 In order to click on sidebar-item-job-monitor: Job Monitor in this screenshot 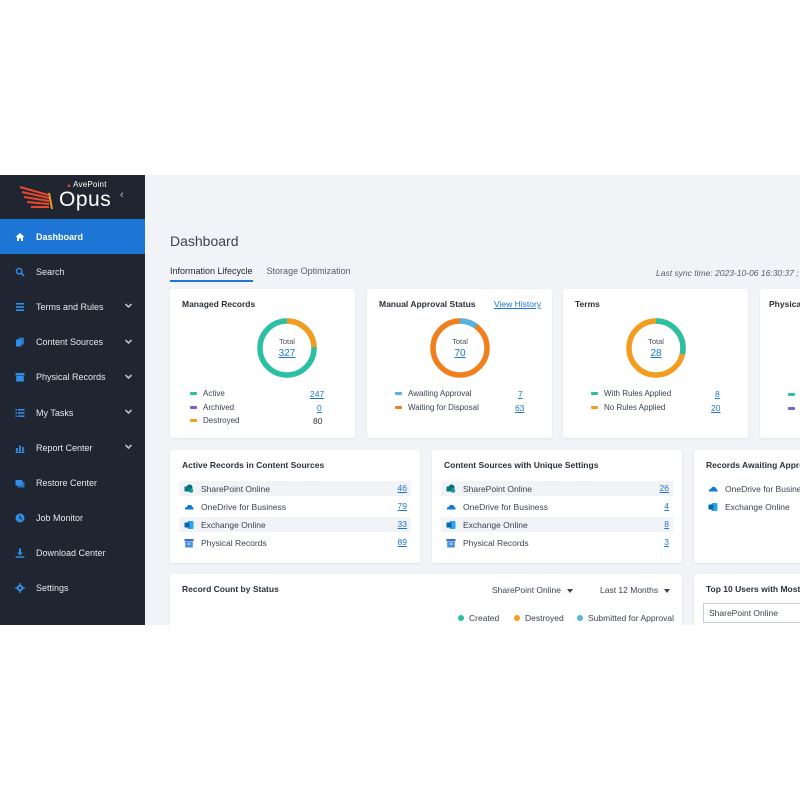, I will do `click(72, 518)`.